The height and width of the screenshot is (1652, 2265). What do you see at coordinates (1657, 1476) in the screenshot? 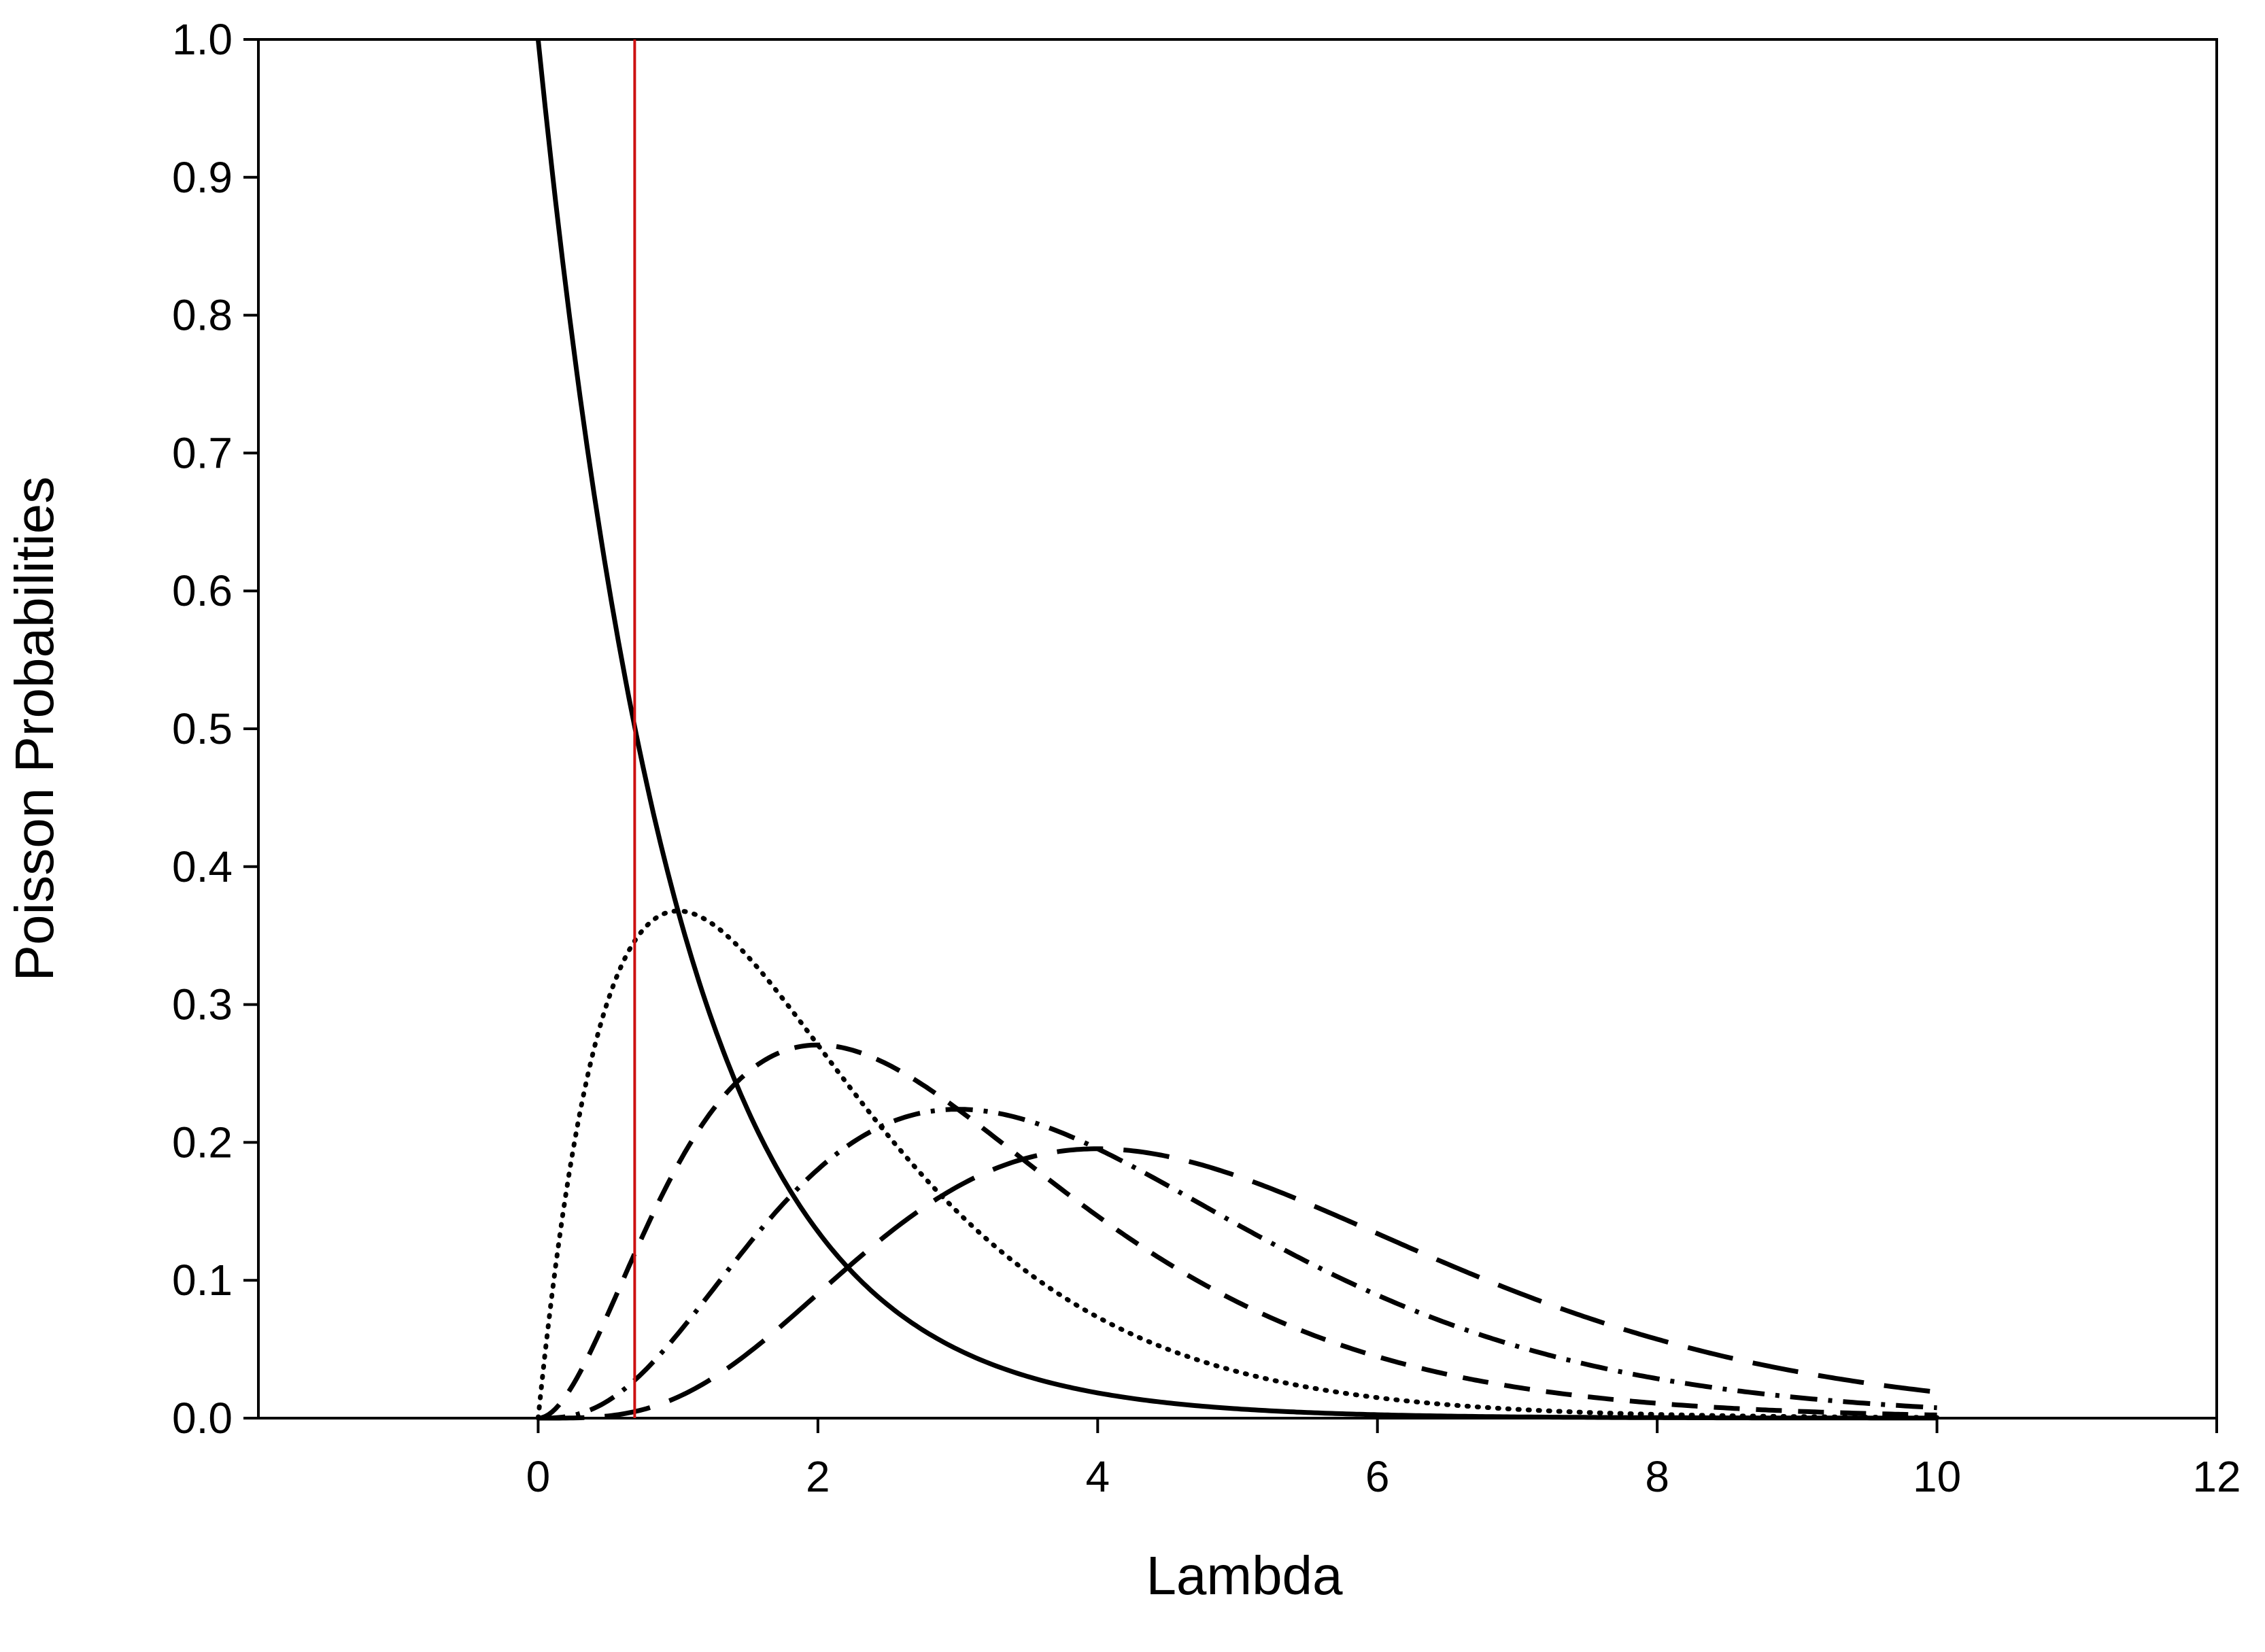
I see `x-tick-label: 8` at bounding box center [1657, 1476].